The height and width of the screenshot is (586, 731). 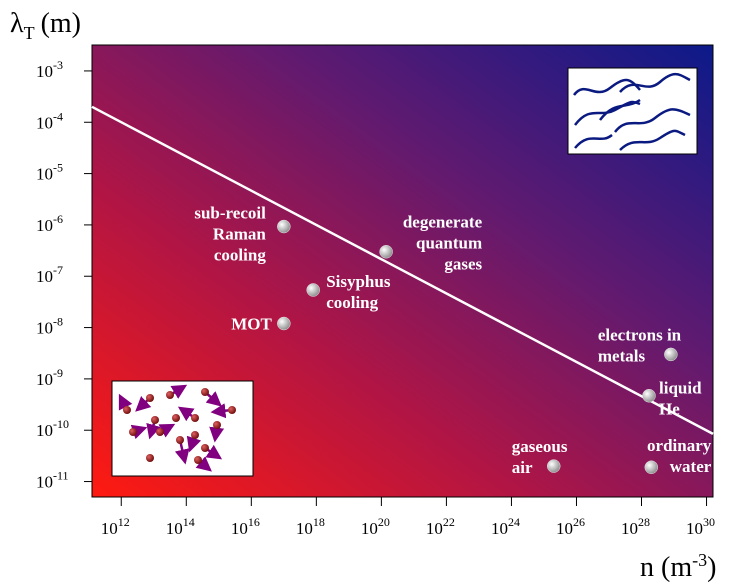 What do you see at coordinates (632, 111) in the screenshot?
I see `inset-waves` at bounding box center [632, 111].